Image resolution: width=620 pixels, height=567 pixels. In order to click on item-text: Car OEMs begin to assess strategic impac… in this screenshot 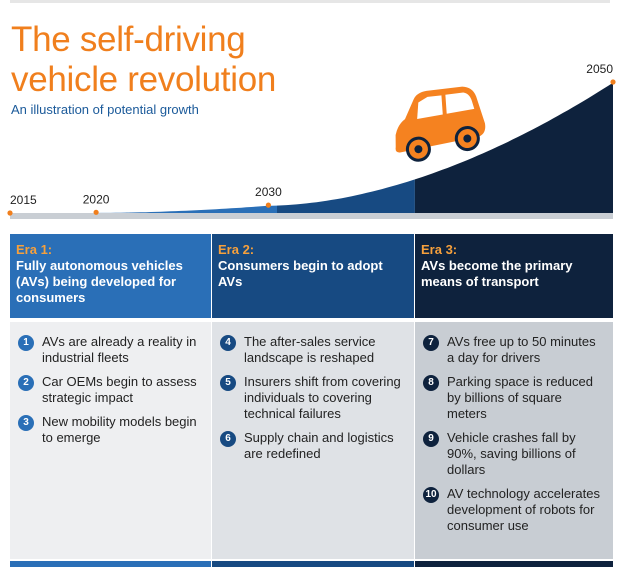, I will do `click(119, 389)`.